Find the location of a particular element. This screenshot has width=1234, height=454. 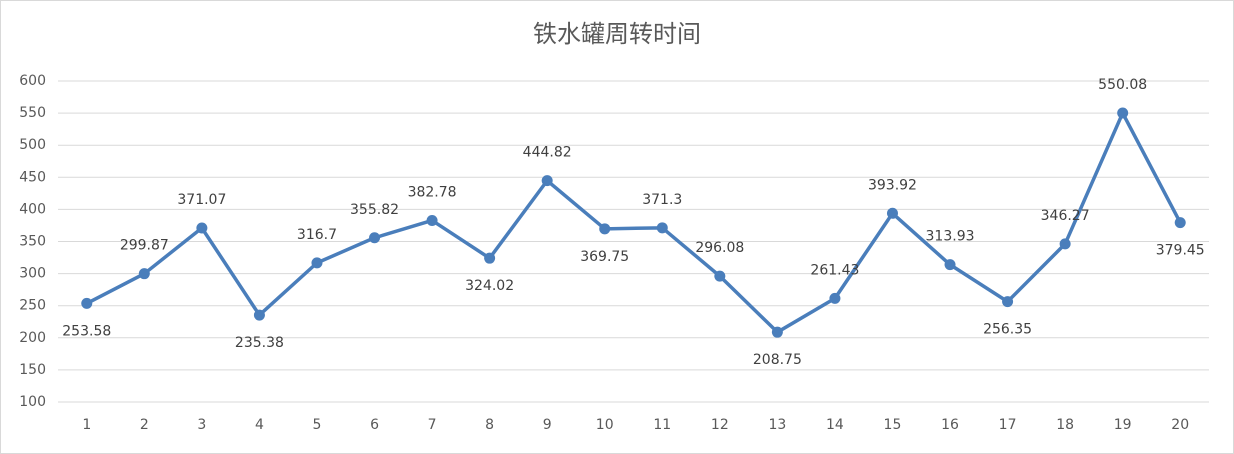

x-tick-label: 10 is located at coordinates (605, 425).